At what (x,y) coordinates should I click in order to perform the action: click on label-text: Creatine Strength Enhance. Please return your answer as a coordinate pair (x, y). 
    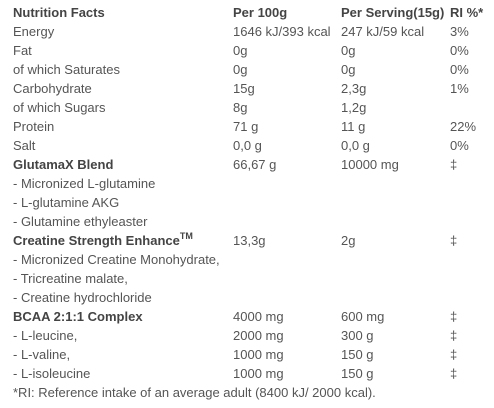
    Looking at the image, I should click on (96, 240).